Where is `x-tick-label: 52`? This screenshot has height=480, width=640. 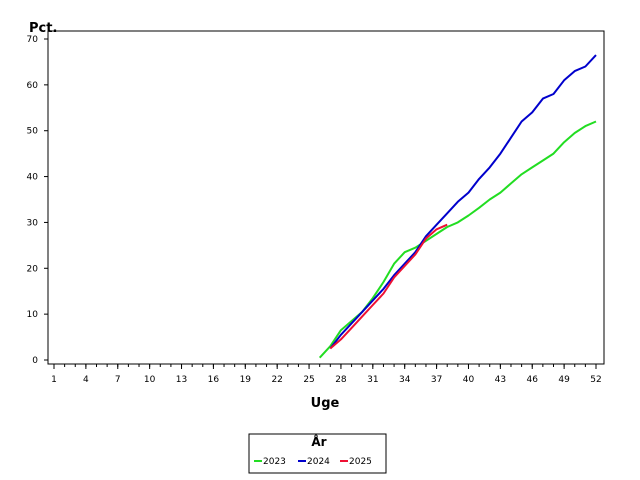
x-tick-label: 52 is located at coordinates (595, 380).